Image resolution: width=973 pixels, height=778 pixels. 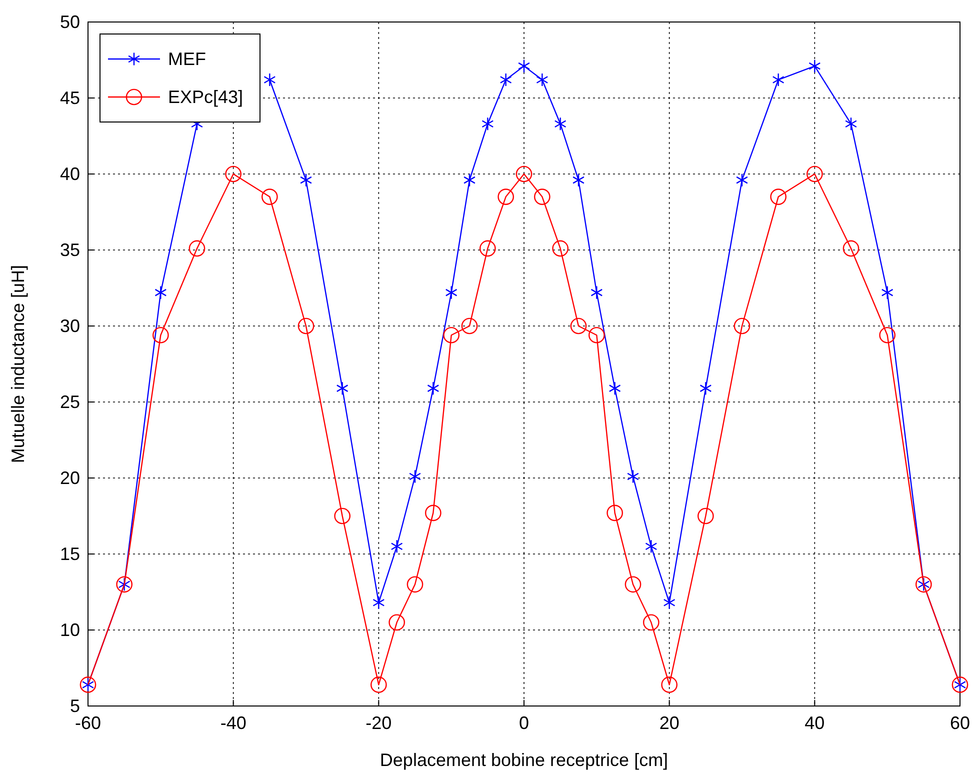 I want to click on y-tick-label: 30, so click(x=70, y=326).